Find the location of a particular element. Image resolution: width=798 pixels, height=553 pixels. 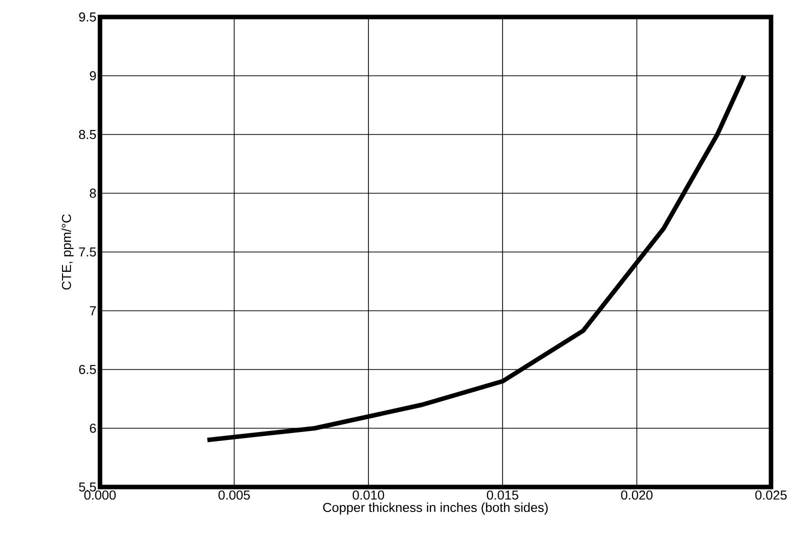

y-tick-label: 6.5 is located at coordinates (87, 369).